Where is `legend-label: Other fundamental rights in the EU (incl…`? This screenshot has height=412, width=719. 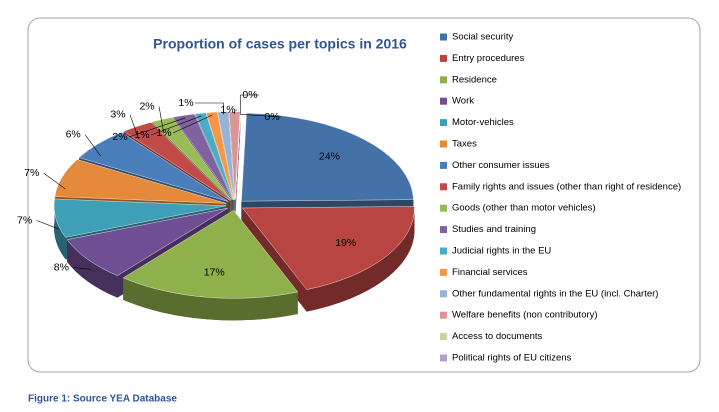 legend-label: Other fundamental rights in the EU (incl… is located at coordinates (555, 293).